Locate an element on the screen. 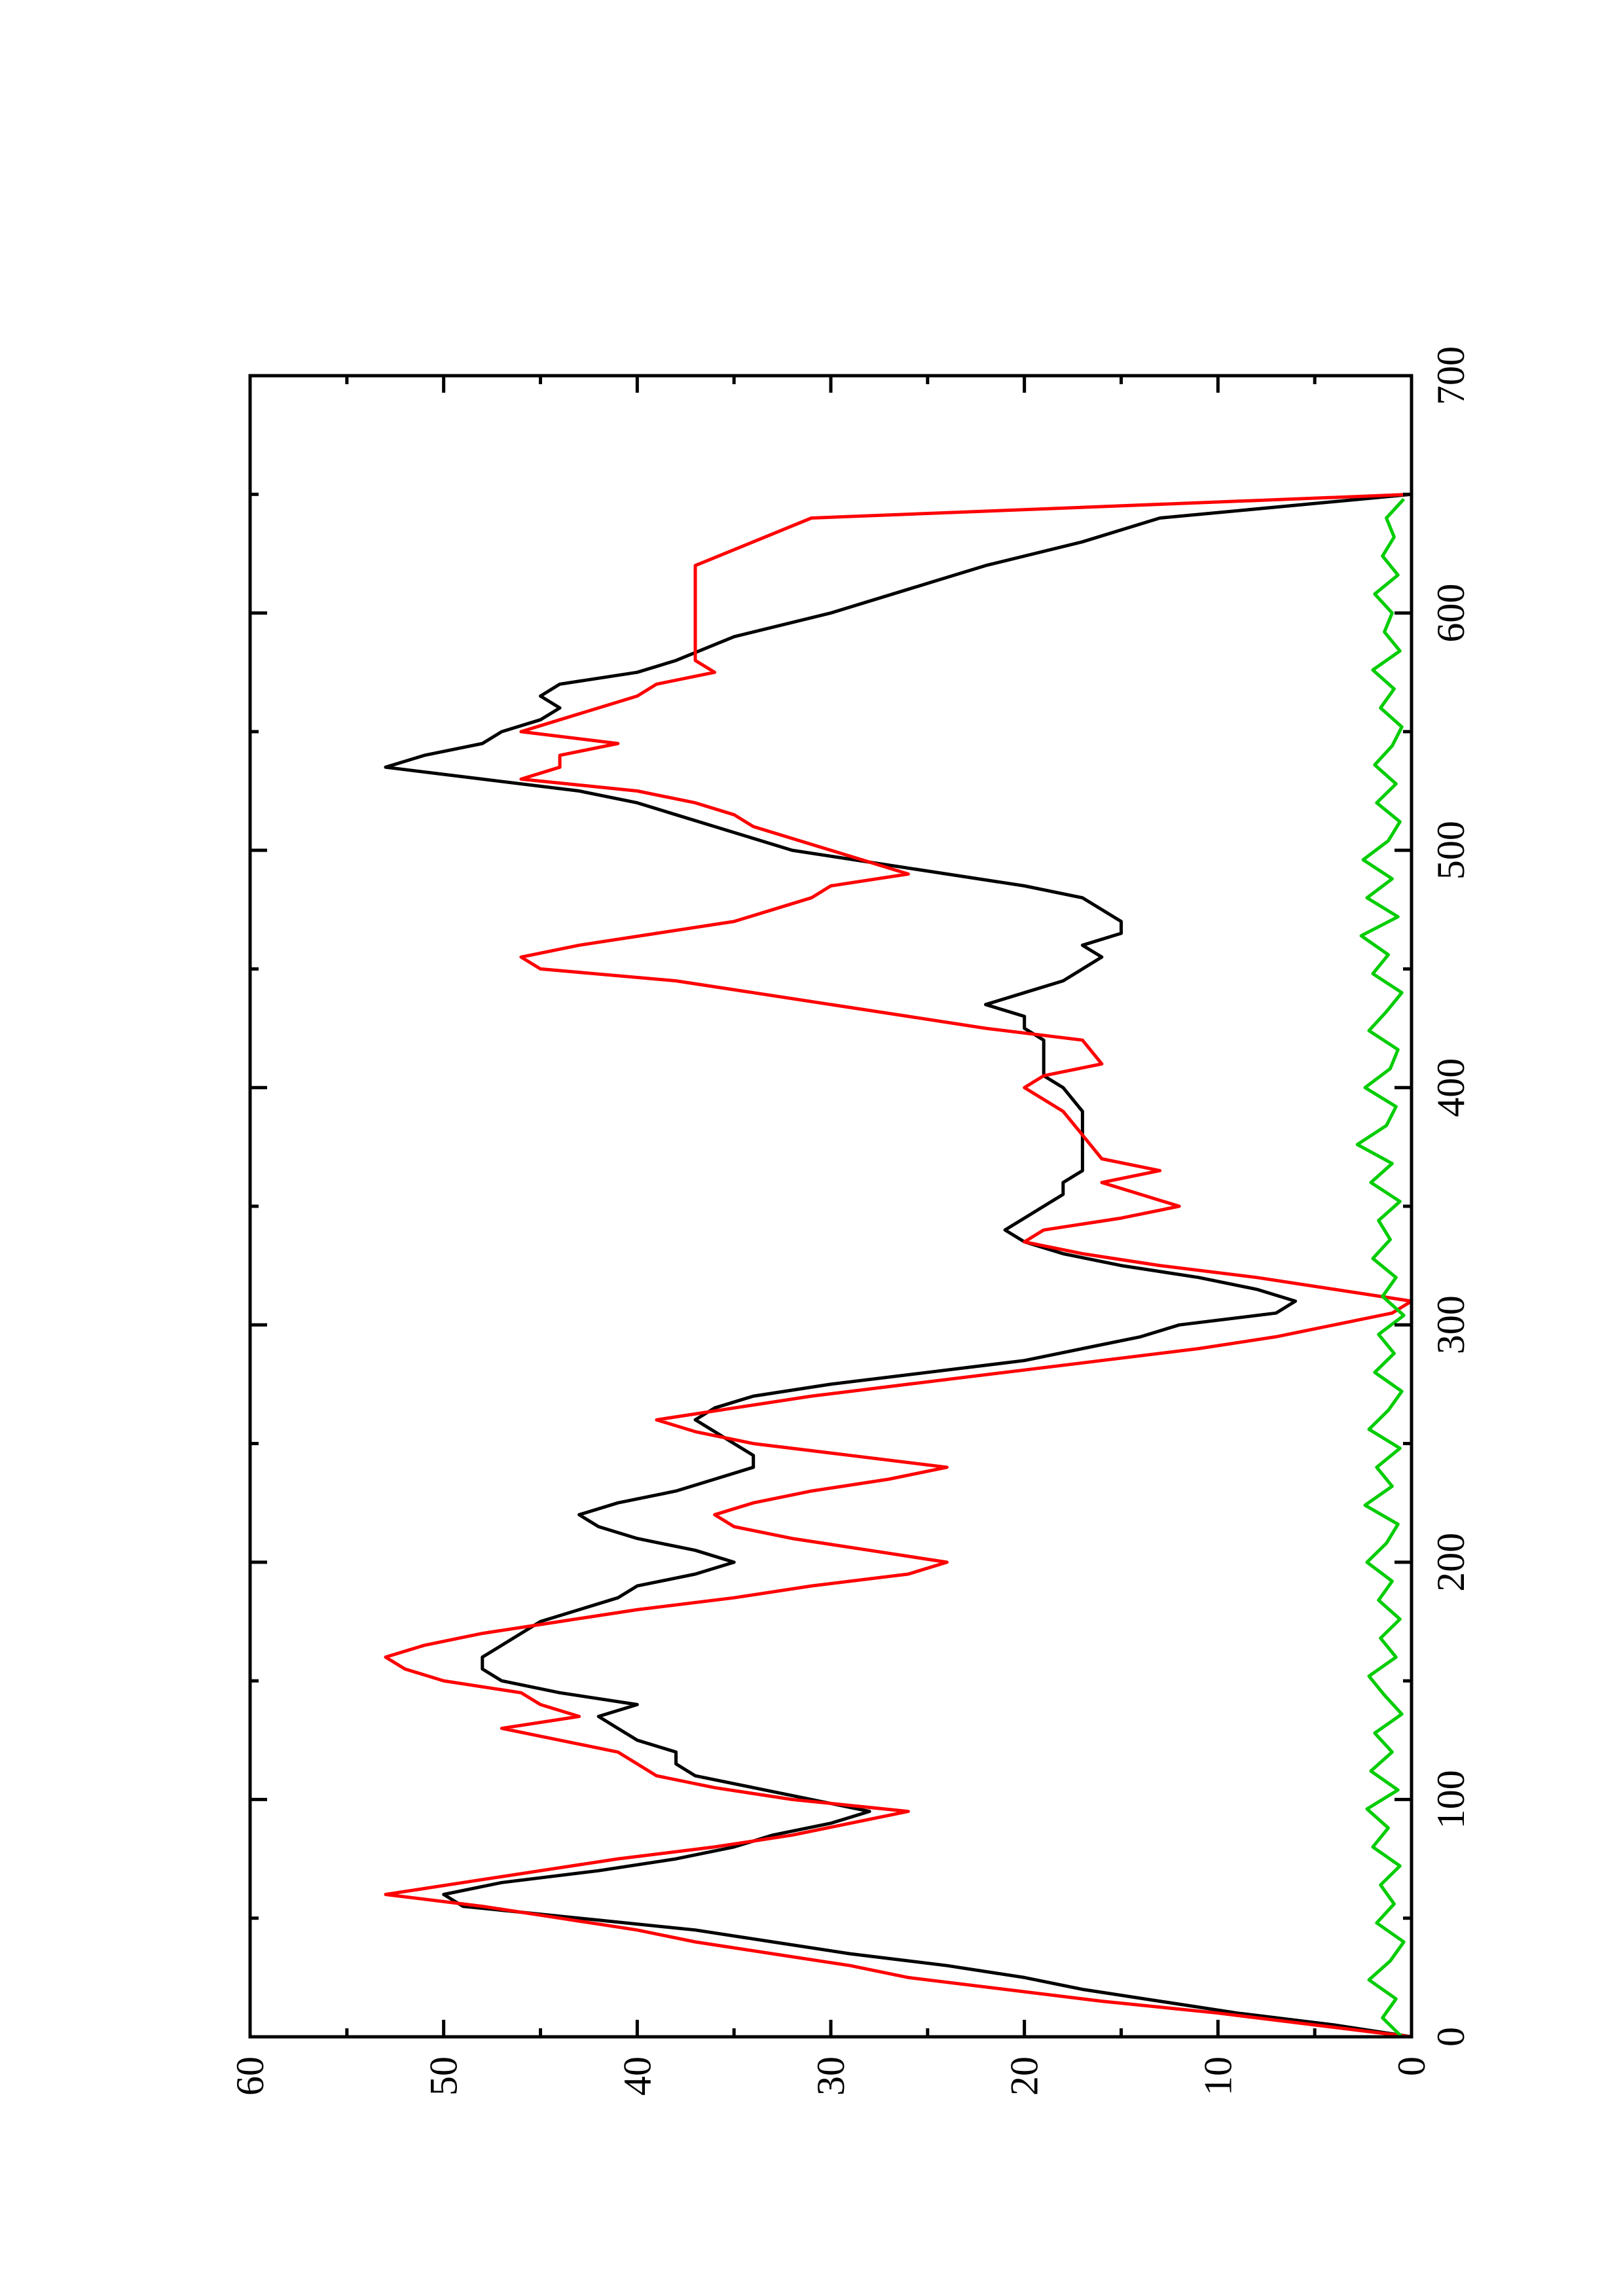  x-tick-label: 400 is located at coordinates (1450, 1087).